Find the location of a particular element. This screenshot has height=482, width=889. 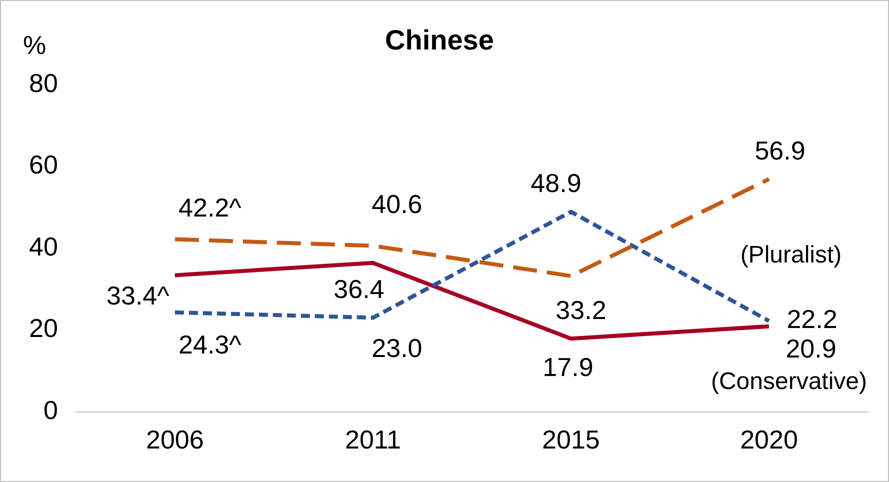

data-label: 17.9 is located at coordinates (568, 367).